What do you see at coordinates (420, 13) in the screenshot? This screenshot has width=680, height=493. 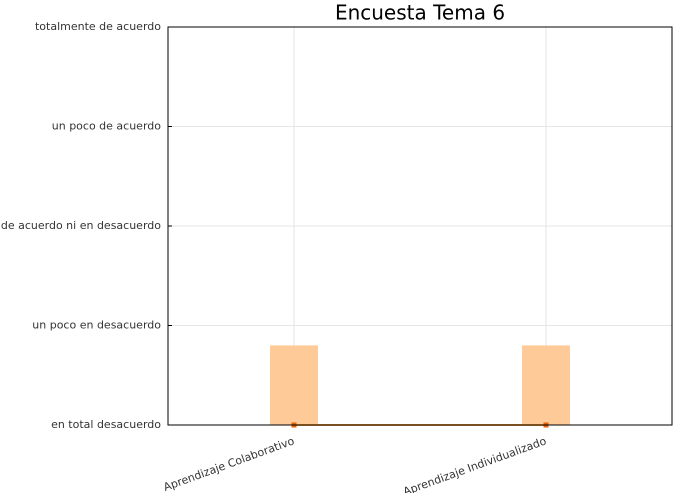 I see `chart-title: Encuesta Tema 6` at bounding box center [420, 13].